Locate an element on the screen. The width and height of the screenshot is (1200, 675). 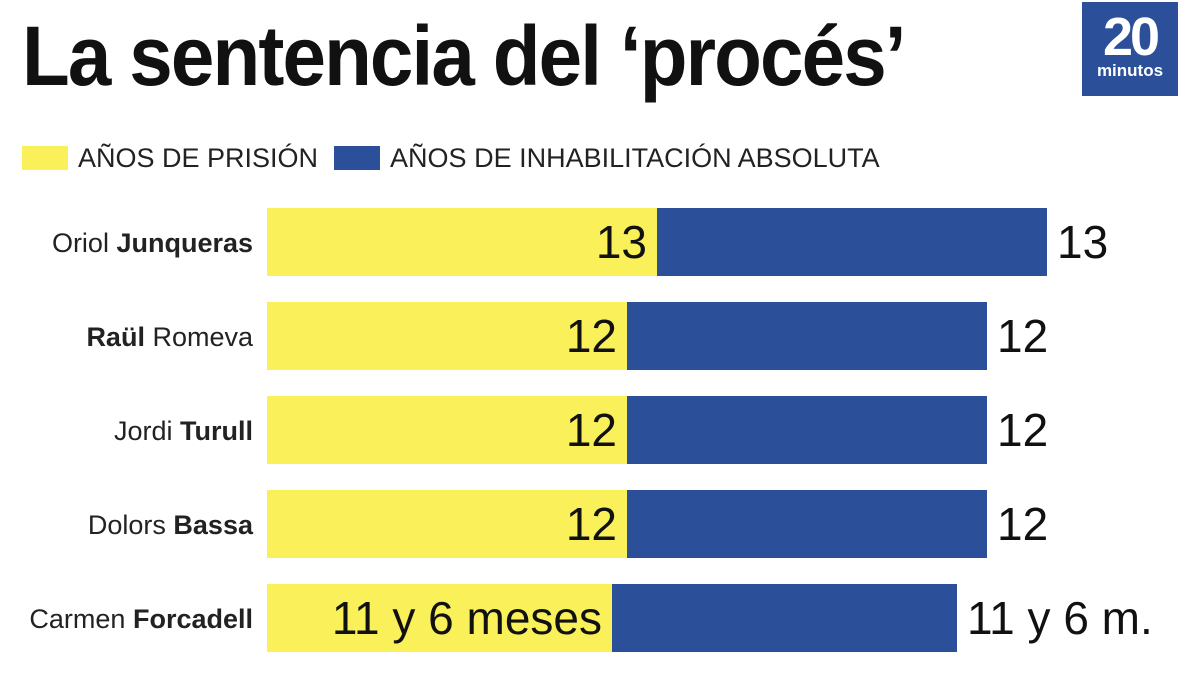
legend-swatch-prision is located at coordinates (45, 158).